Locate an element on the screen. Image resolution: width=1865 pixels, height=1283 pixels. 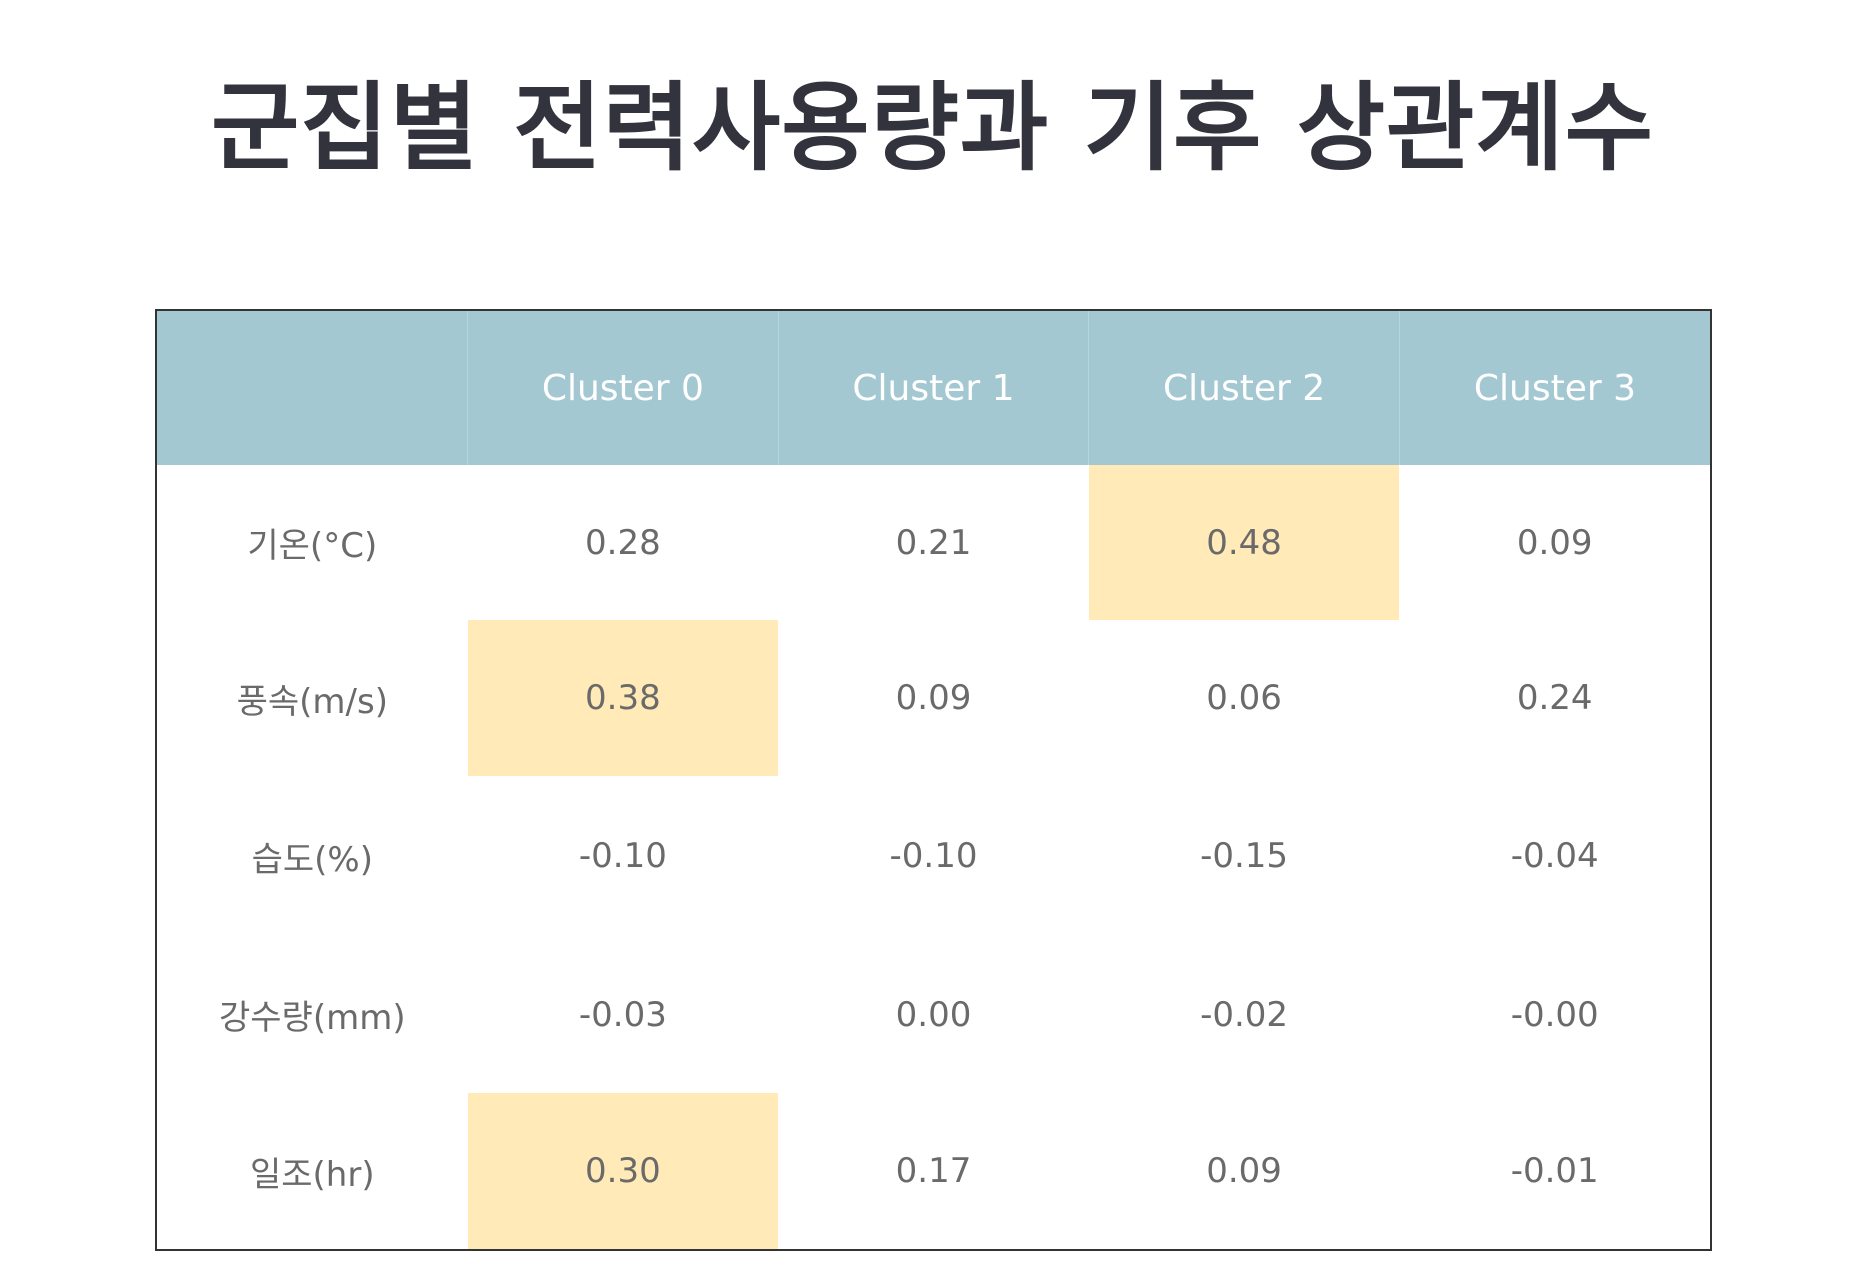
table-cell: -0.02 is located at coordinates (1244, 1014).